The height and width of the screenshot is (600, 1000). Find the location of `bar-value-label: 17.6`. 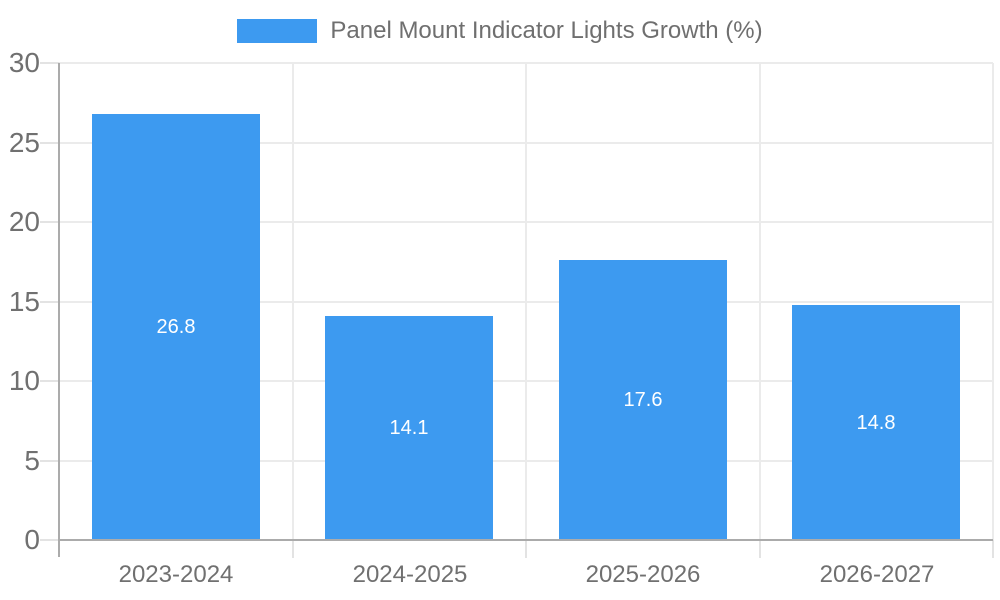

bar-value-label: 17.6 is located at coordinates (643, 400).